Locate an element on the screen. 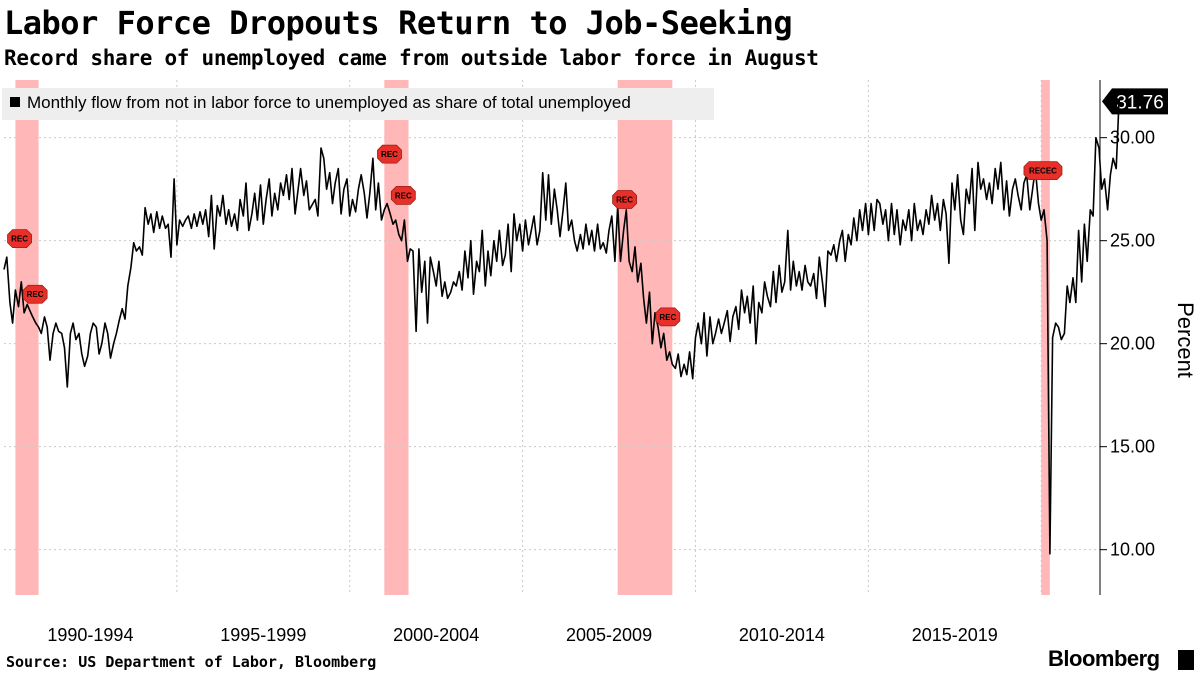  y-axis-label: Percent is located at coordinates (1185, 340).